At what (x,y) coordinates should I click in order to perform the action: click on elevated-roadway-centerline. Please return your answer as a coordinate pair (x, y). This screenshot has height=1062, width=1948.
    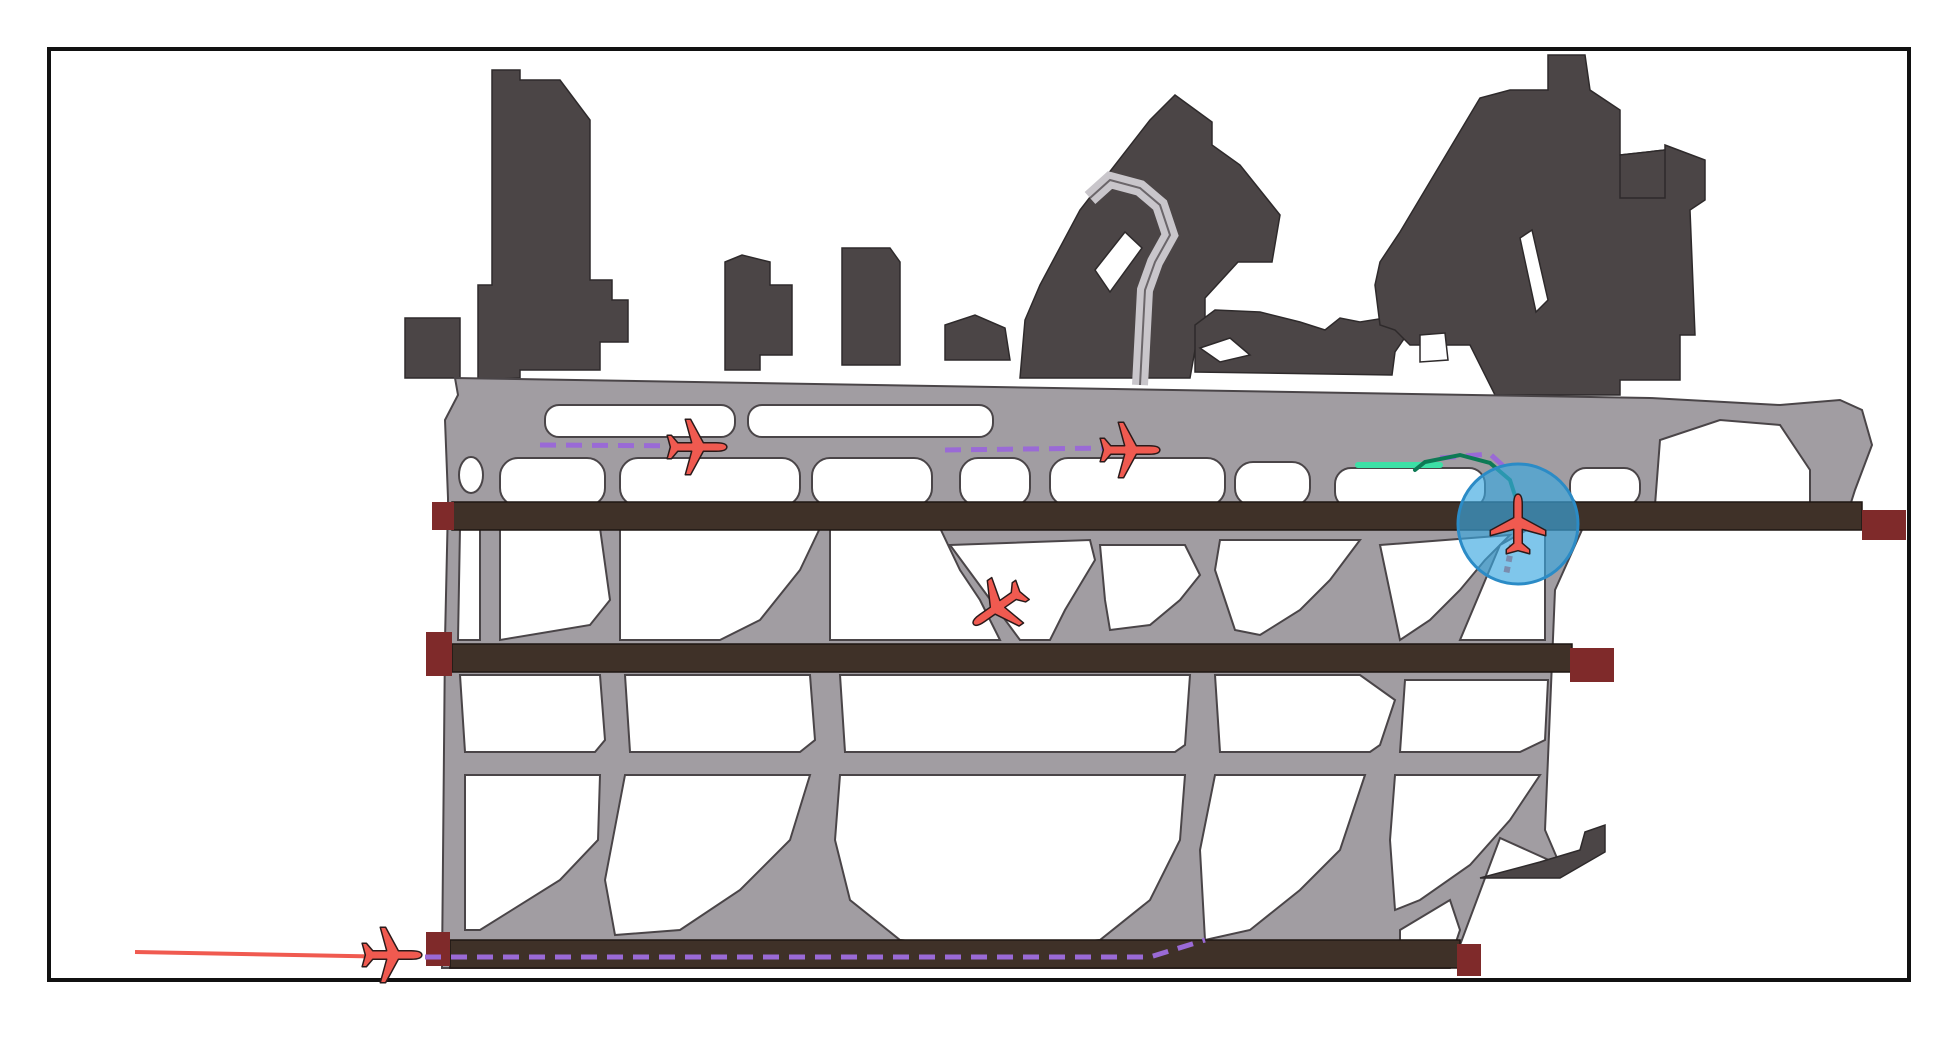
    Looking at the image, I should click on (1130, 282).